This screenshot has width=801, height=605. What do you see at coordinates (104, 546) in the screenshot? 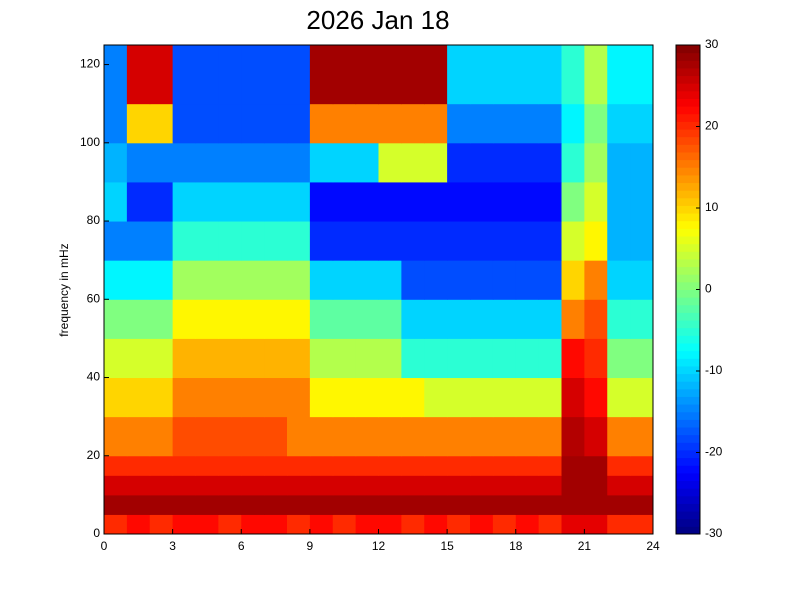
I see `x-tick-label: 0` at bounding box center [104, 546].